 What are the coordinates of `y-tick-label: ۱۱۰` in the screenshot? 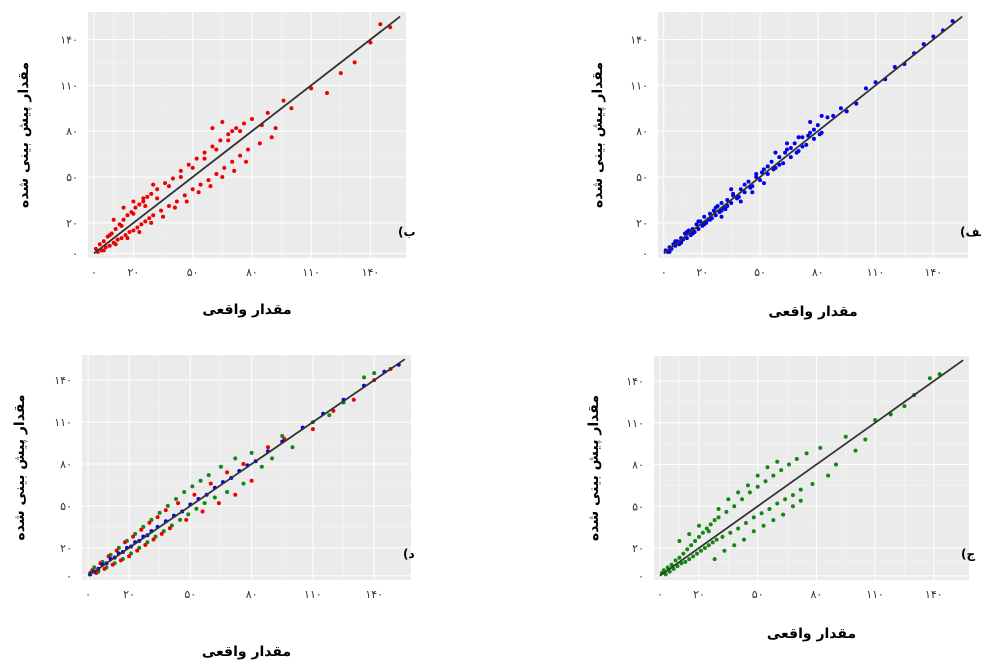 It's located at (635, 423).